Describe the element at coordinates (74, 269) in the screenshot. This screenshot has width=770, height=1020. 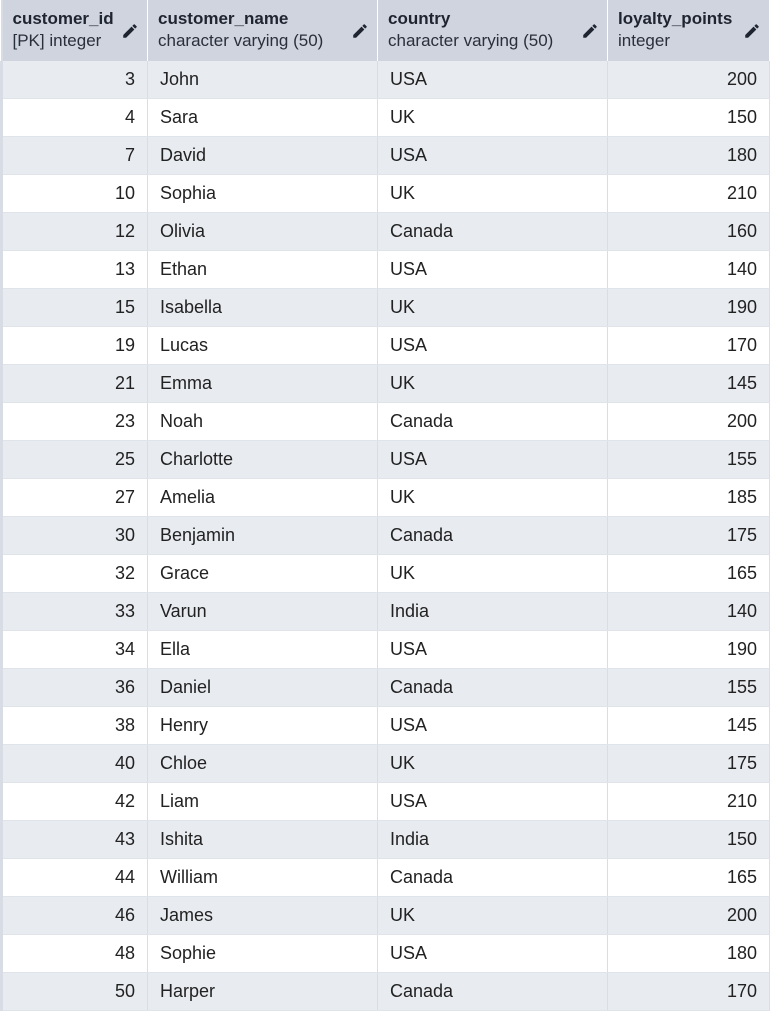
I see `cell-customer-id: 13` at that location.